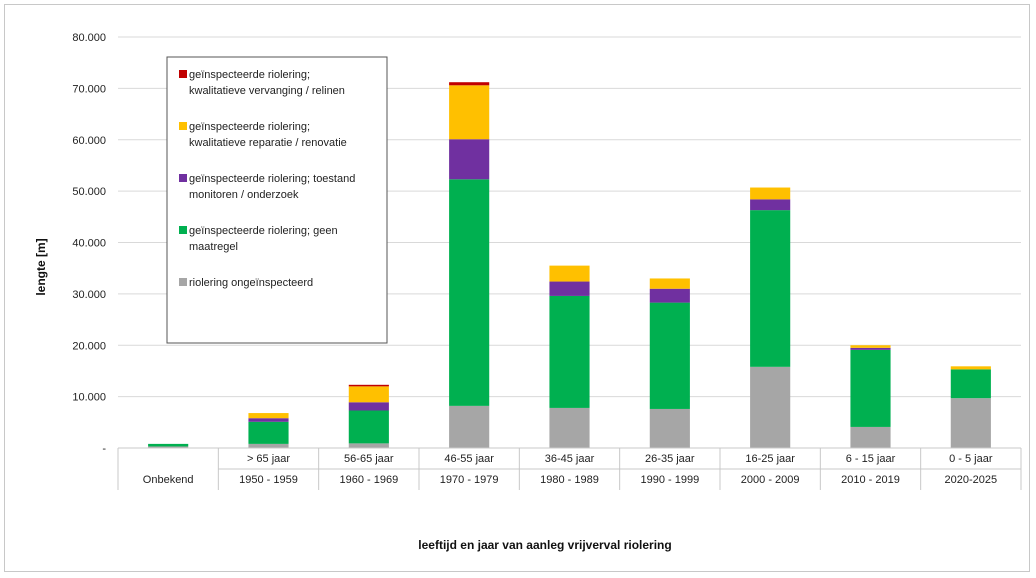 This screenshot has height=578, width=1036. Describe the element at coordinates (89, 89) in the screenshot. I see `y-tick-label: 70.000` at that location.